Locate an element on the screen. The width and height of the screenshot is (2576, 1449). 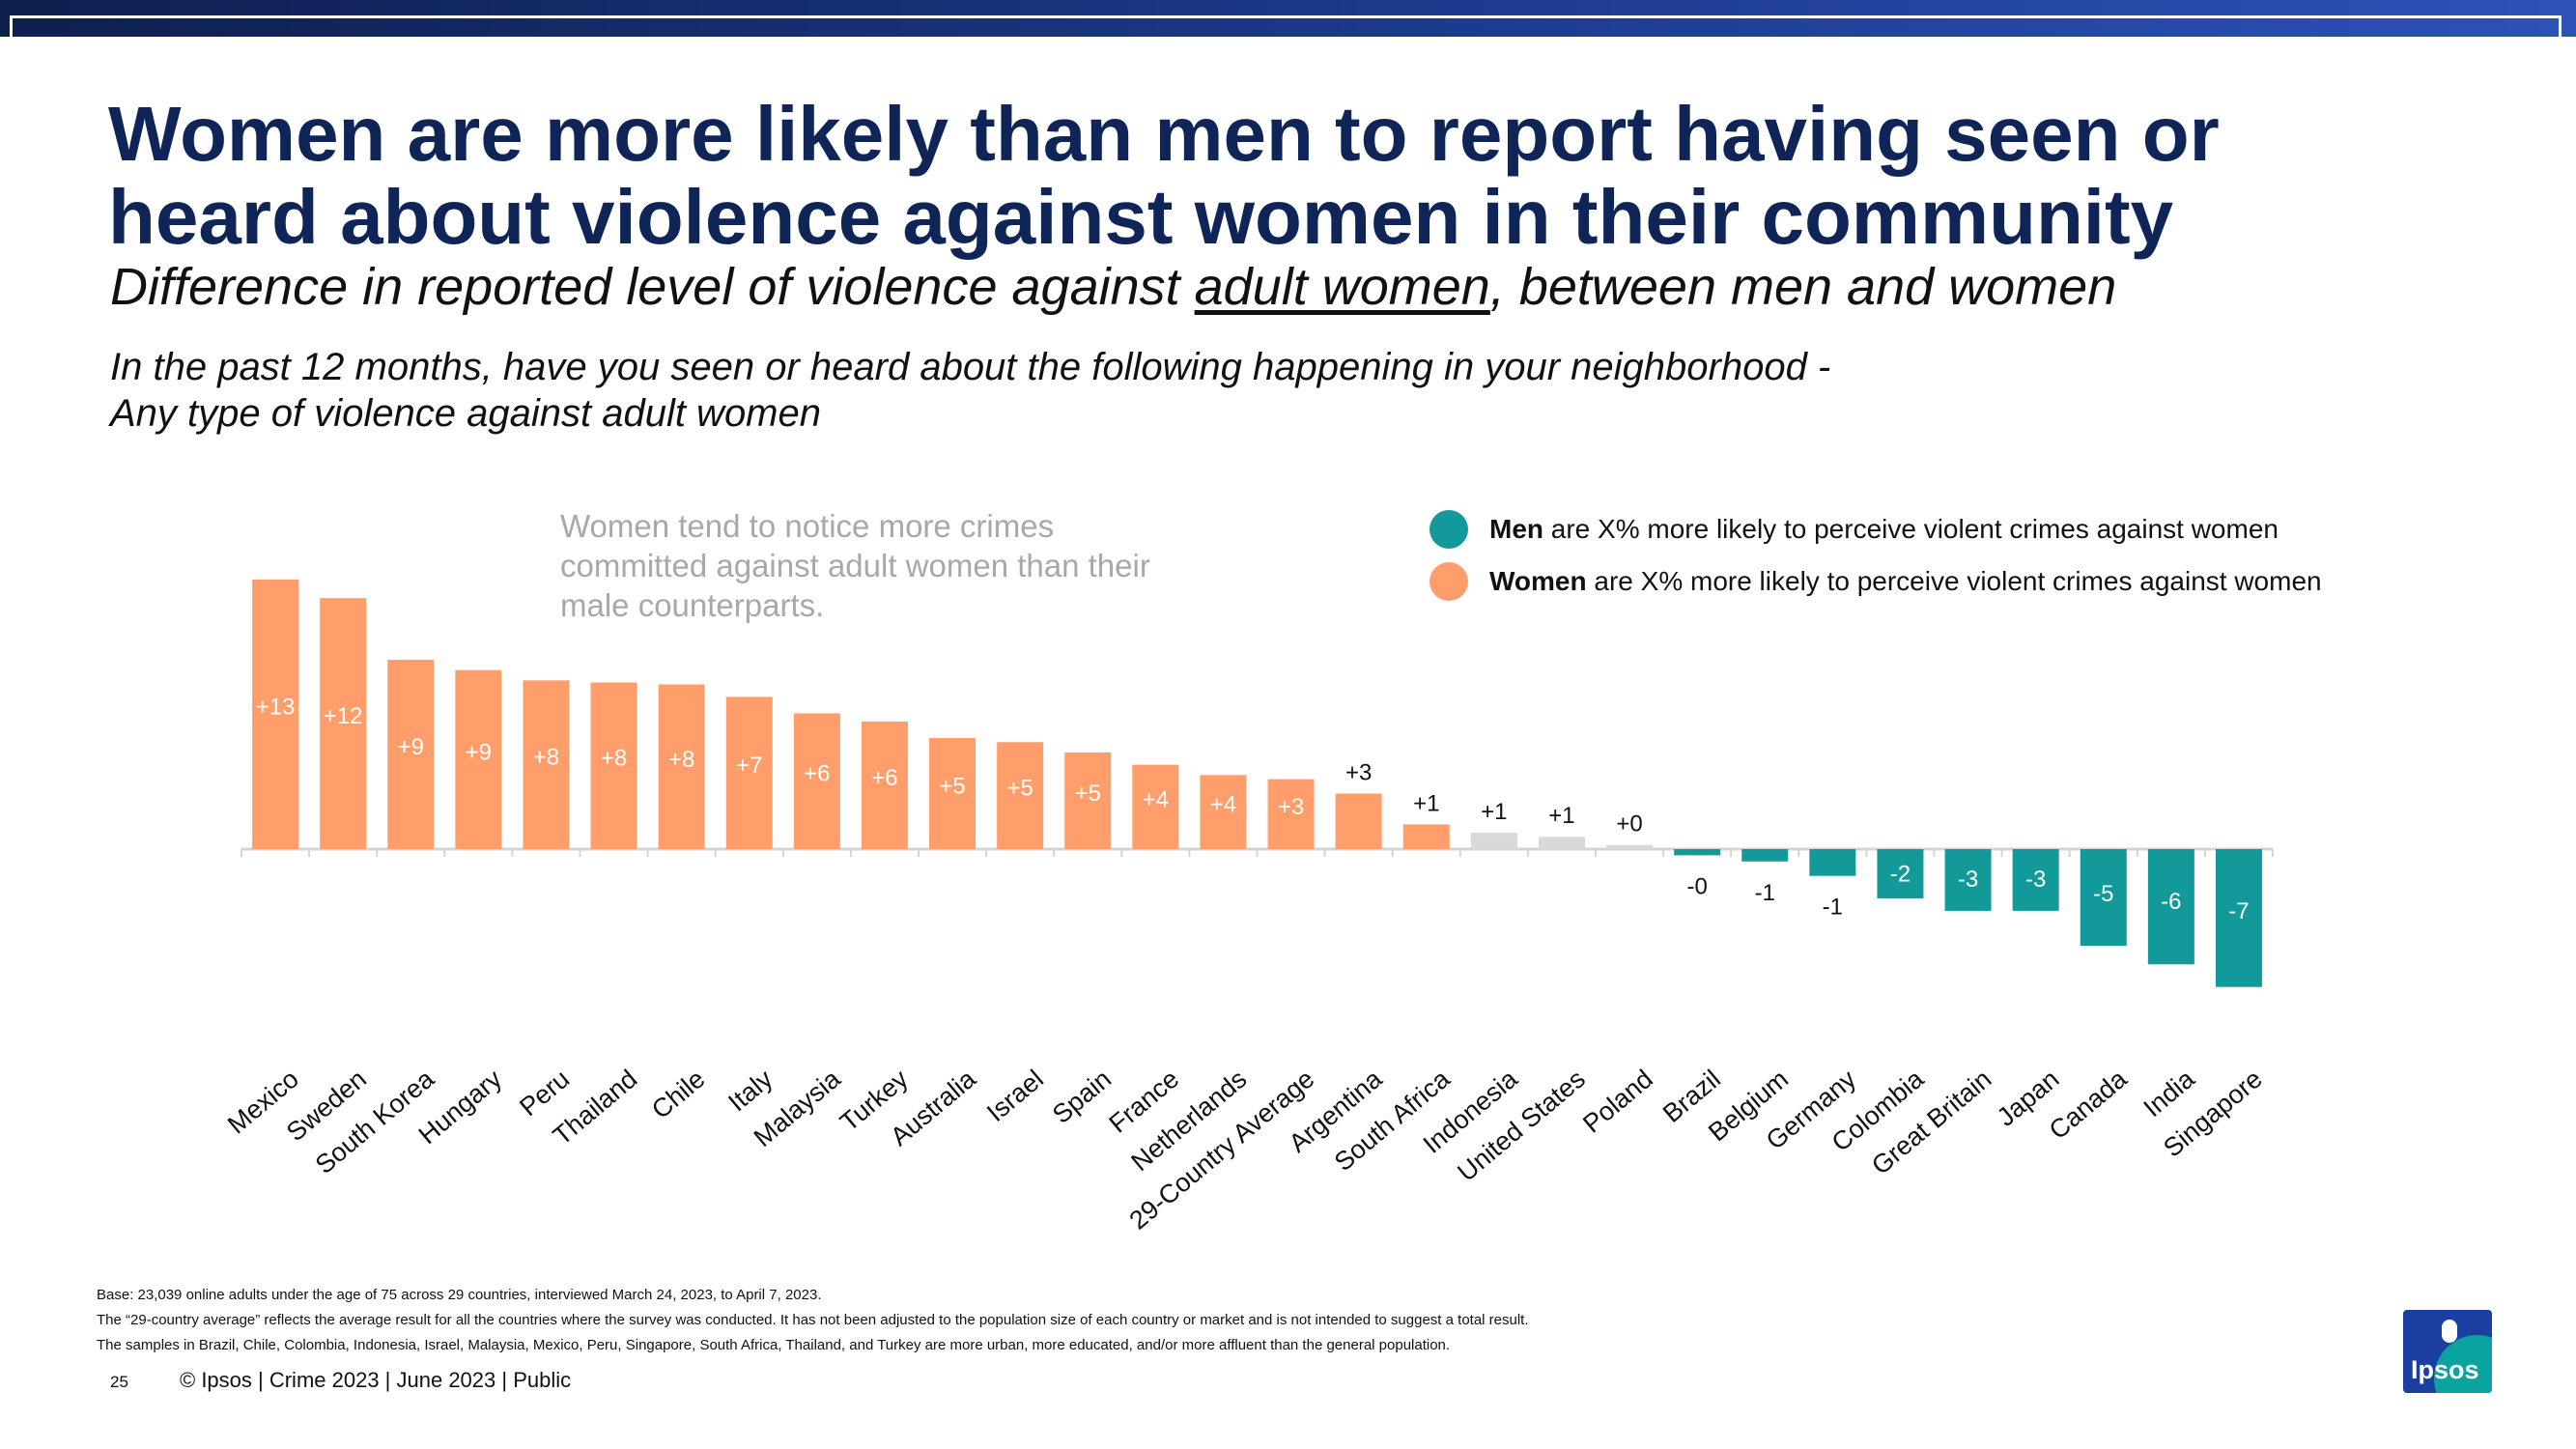
bar-colombia is located at coordinates (1900, 874).